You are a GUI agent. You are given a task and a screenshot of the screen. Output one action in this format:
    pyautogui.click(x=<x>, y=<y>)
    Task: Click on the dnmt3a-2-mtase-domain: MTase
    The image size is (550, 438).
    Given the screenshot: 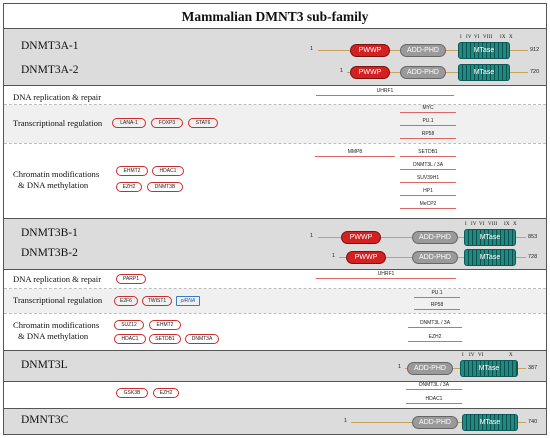 What is the action you would take?
    pyautogui.click(x=484, y=72)
    